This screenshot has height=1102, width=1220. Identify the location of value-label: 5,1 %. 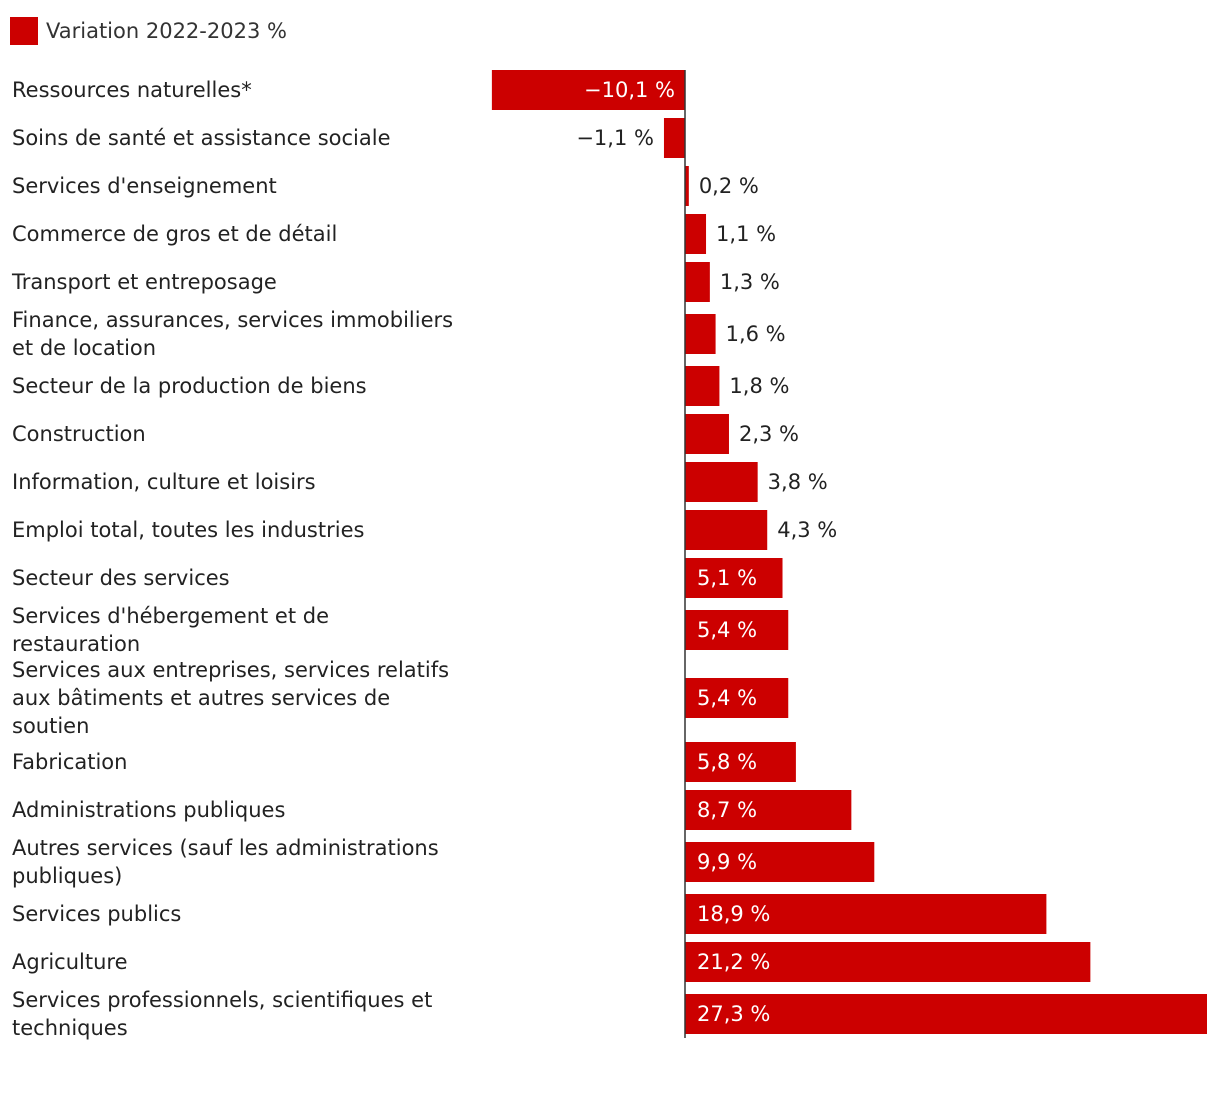
(727, 578).